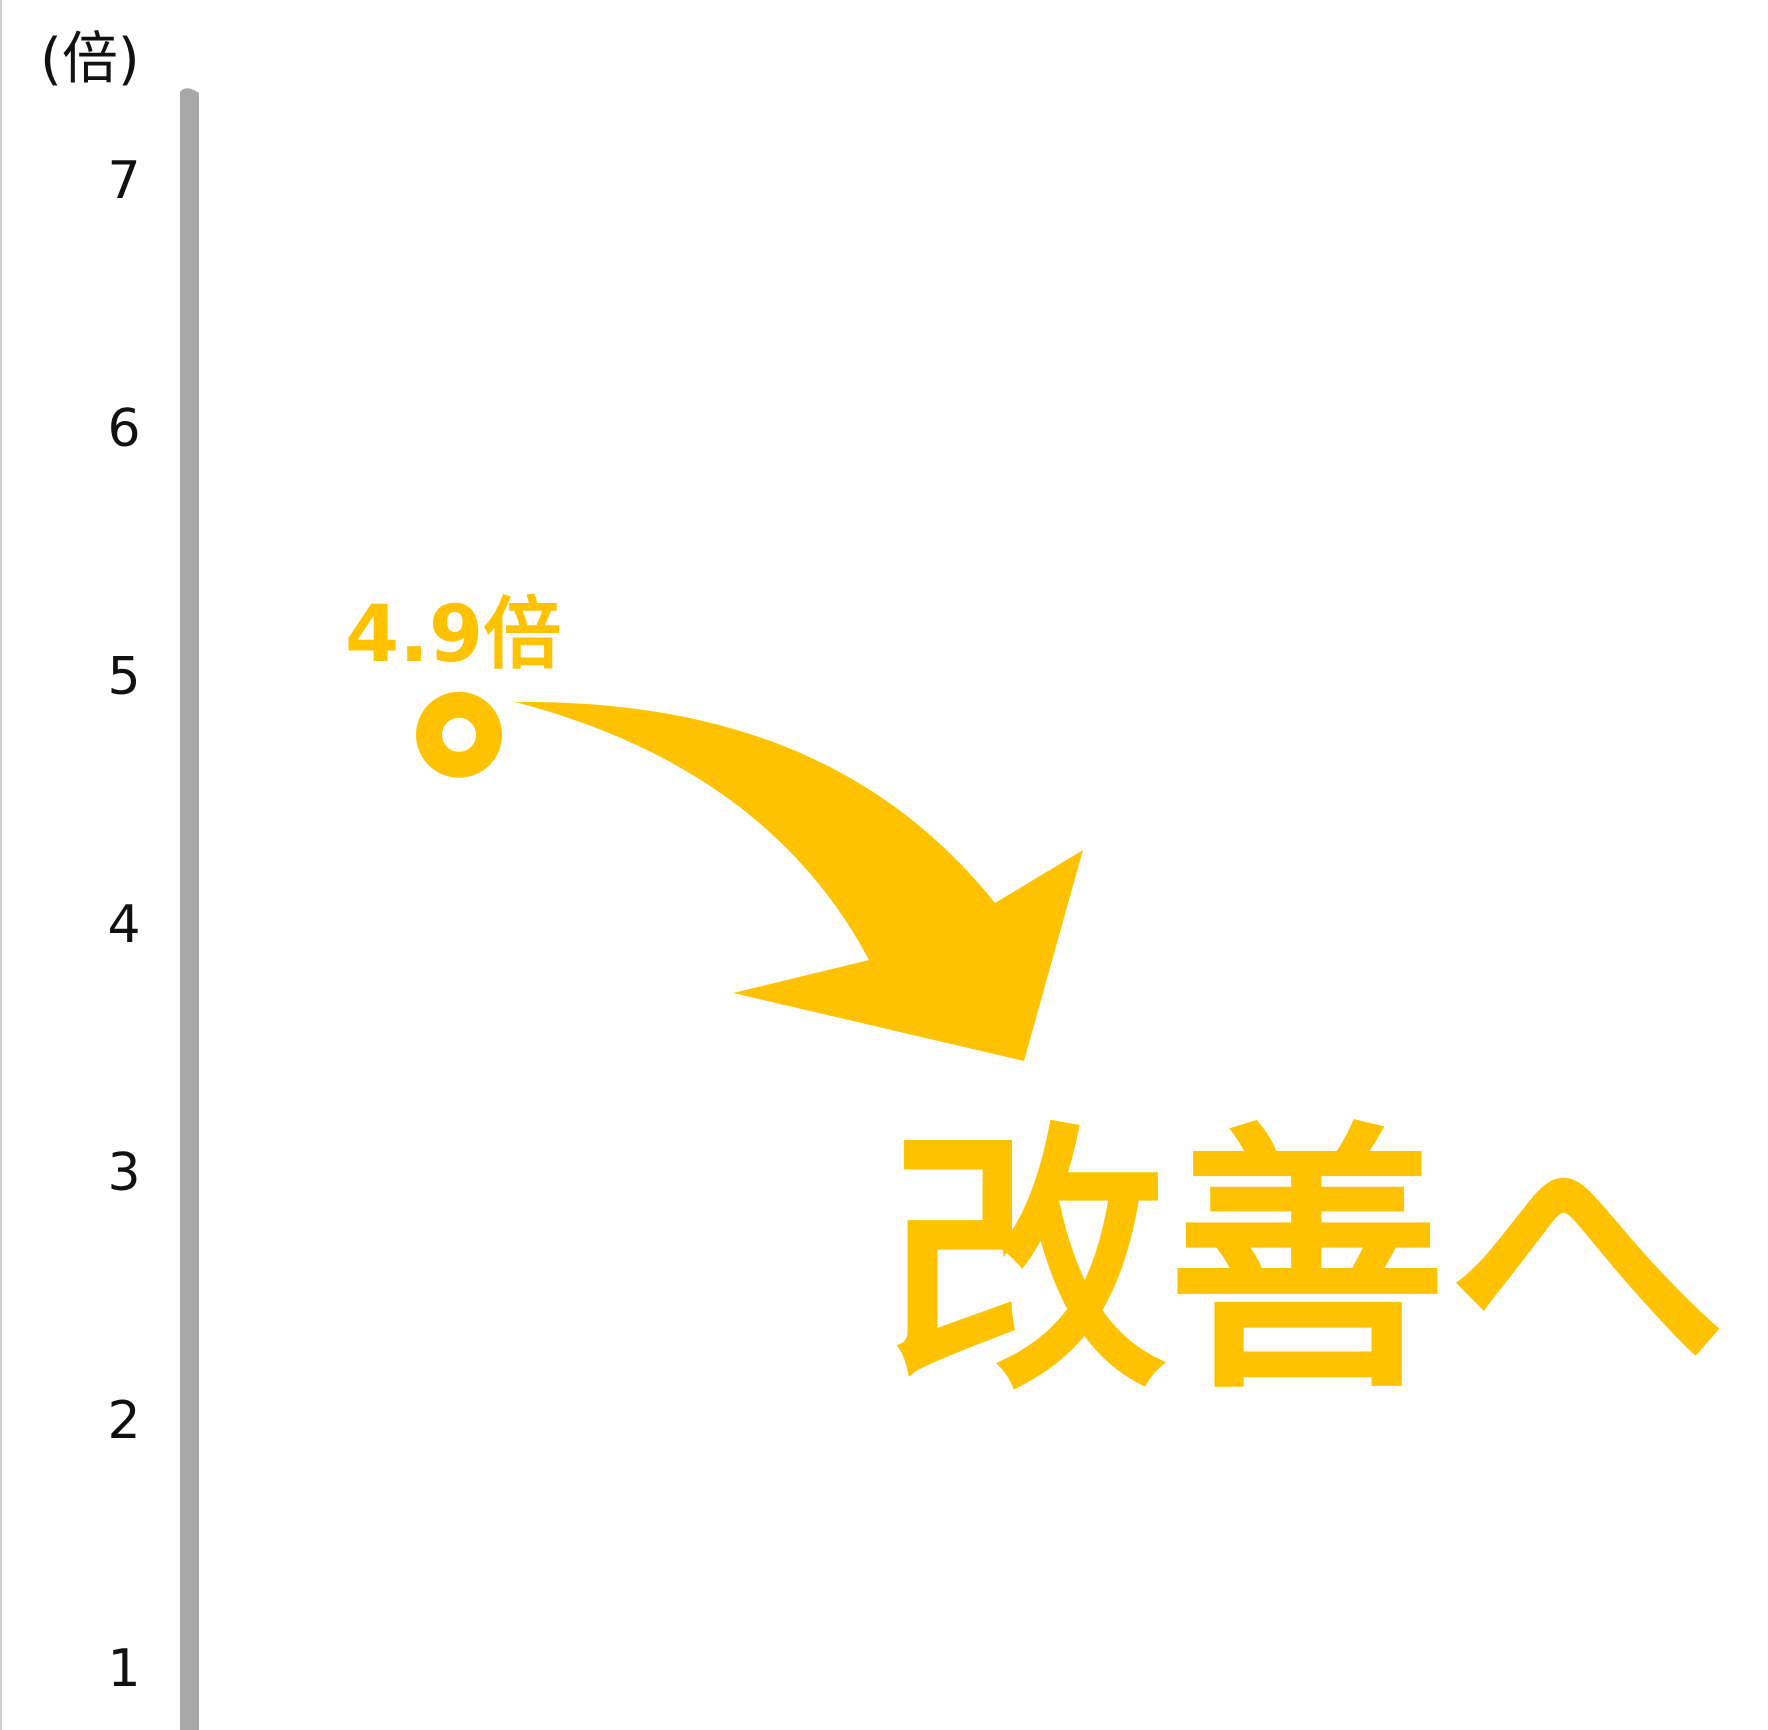 The width and height of the screenshot is (1768, 1730). What do you see at coordinates (123, 1421) in the screenshot?
I see `y-tick-label: 2` at bounding box center [123, 1421].